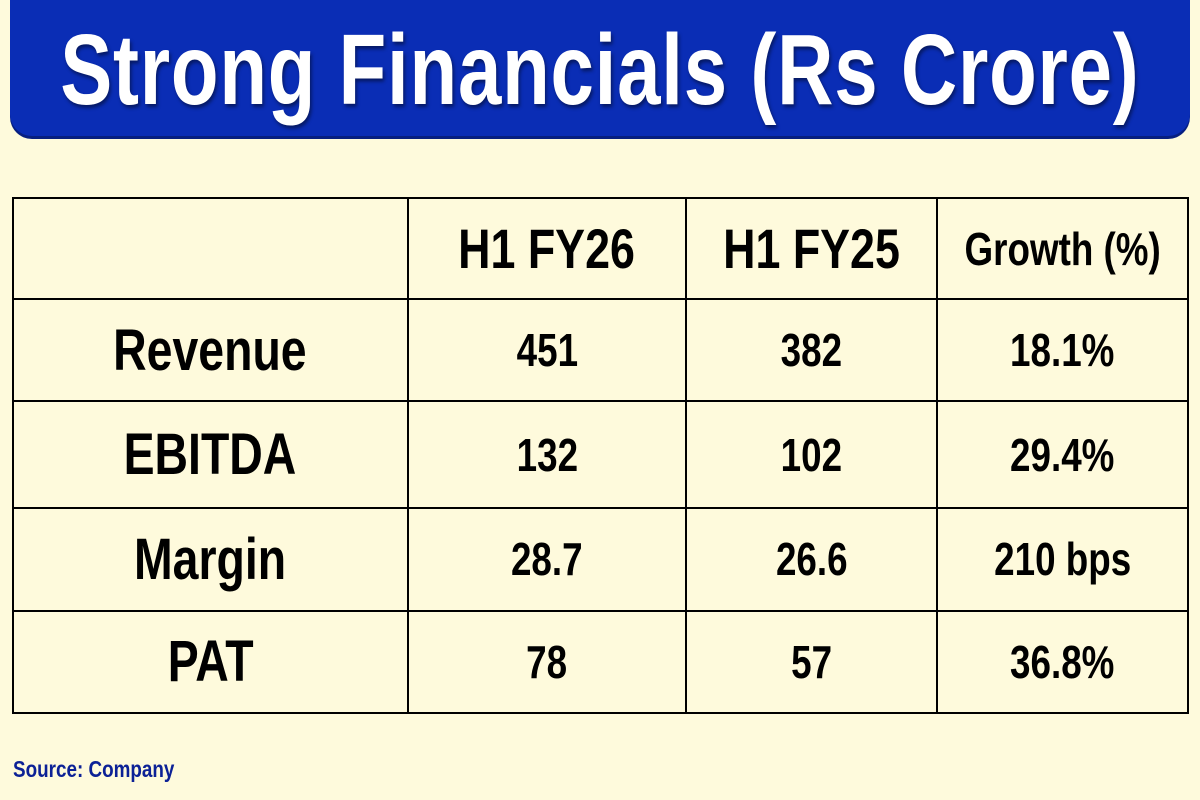 The width and height of the screenshot is (1200, 800). Describe the element at coordinates (812, 350) in the screenshot. I see `table-cell: 382` at that location.